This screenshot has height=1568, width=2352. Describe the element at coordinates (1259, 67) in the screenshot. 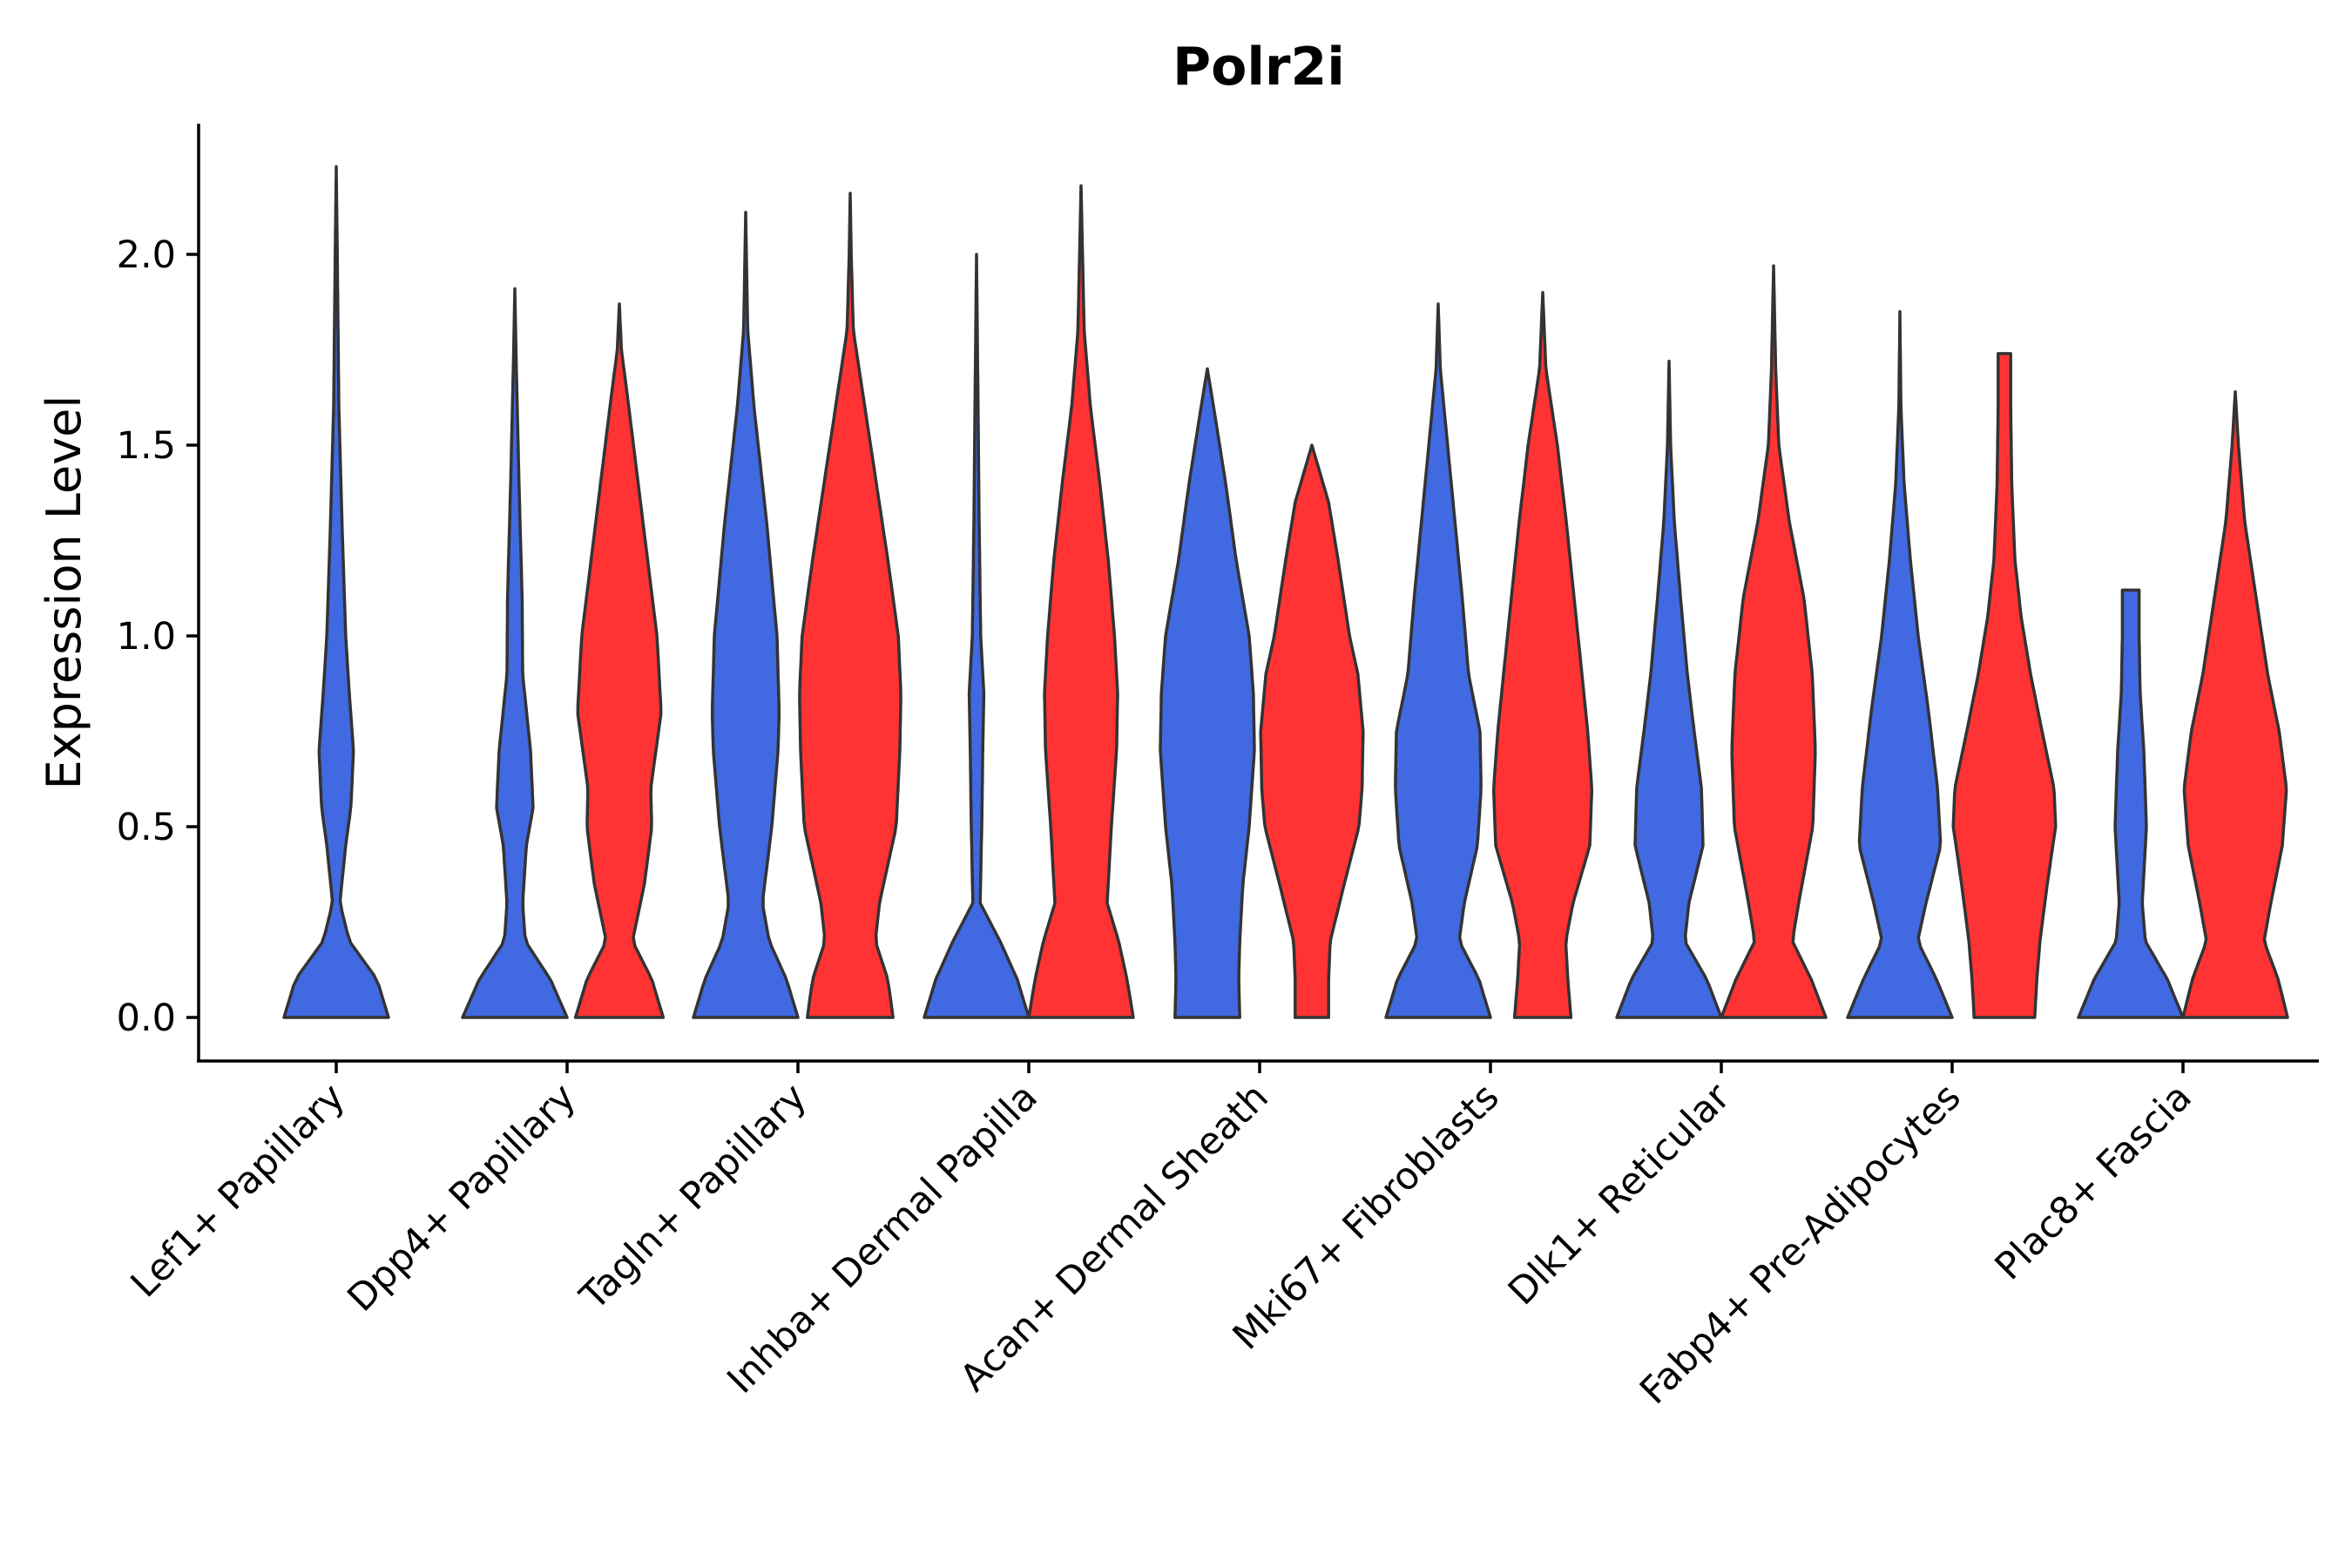

I see `chart-title: Polr2i` at that location.